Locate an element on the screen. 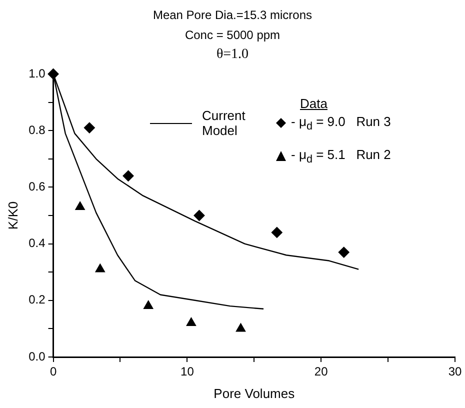 The image size is (465, 408). x-axis-title: Pore Volumes is located at coordinates (255, 393).